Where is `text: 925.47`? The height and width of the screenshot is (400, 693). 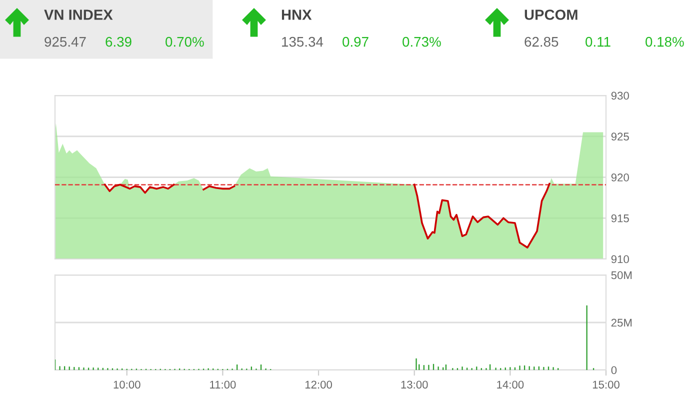
text: 925.47 is located at coordinates (65, 41).